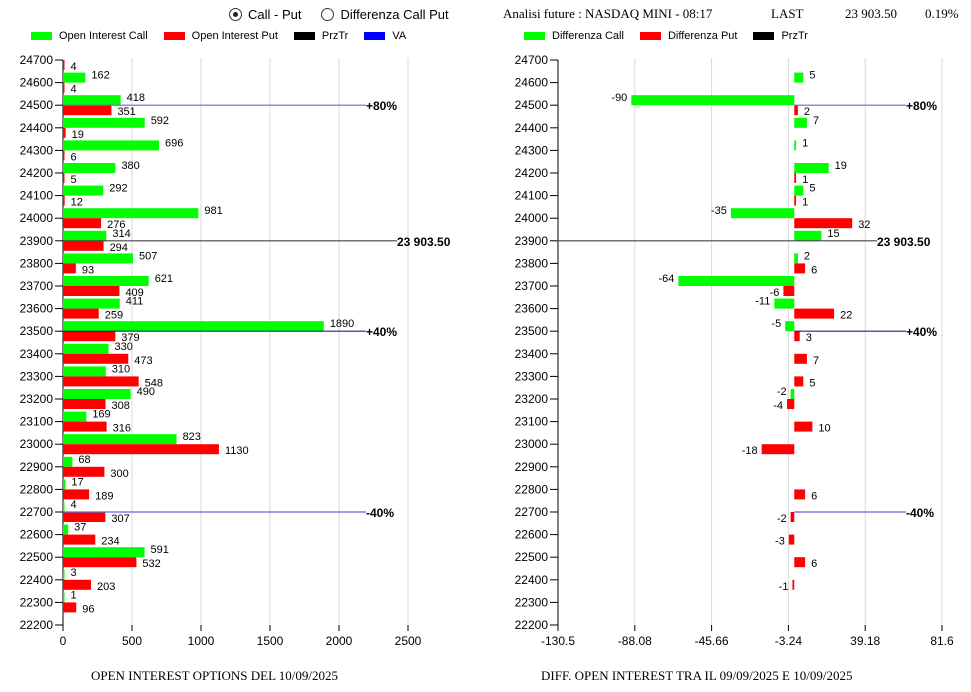  I want to click on analysis-label: Analisi future : NASDAQ MINI - 08:17, so click(608, 13).